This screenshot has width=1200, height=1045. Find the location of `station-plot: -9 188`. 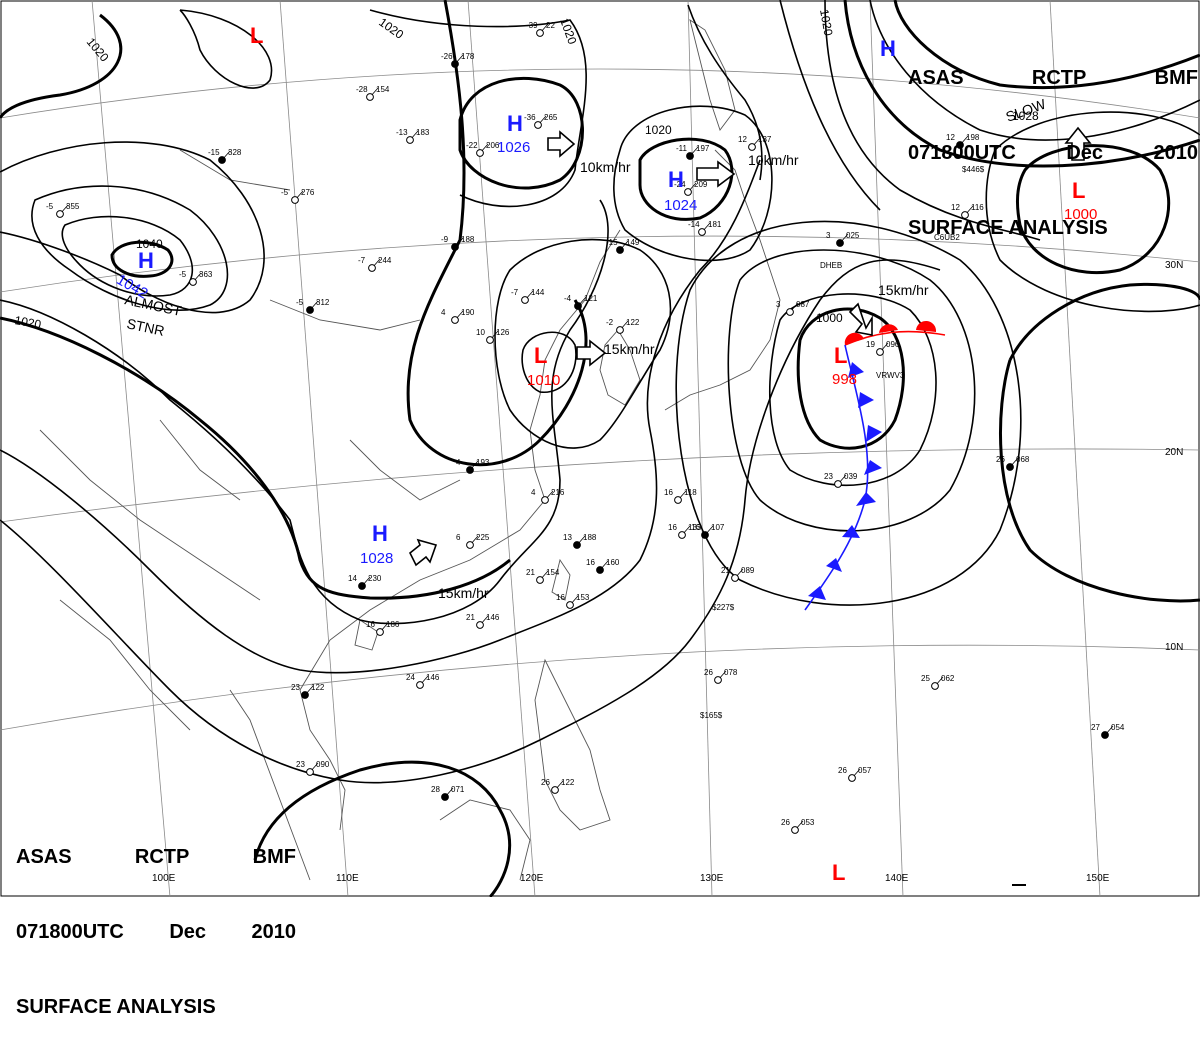

station-plot: -9 188 is located at coordinates (458, 243).